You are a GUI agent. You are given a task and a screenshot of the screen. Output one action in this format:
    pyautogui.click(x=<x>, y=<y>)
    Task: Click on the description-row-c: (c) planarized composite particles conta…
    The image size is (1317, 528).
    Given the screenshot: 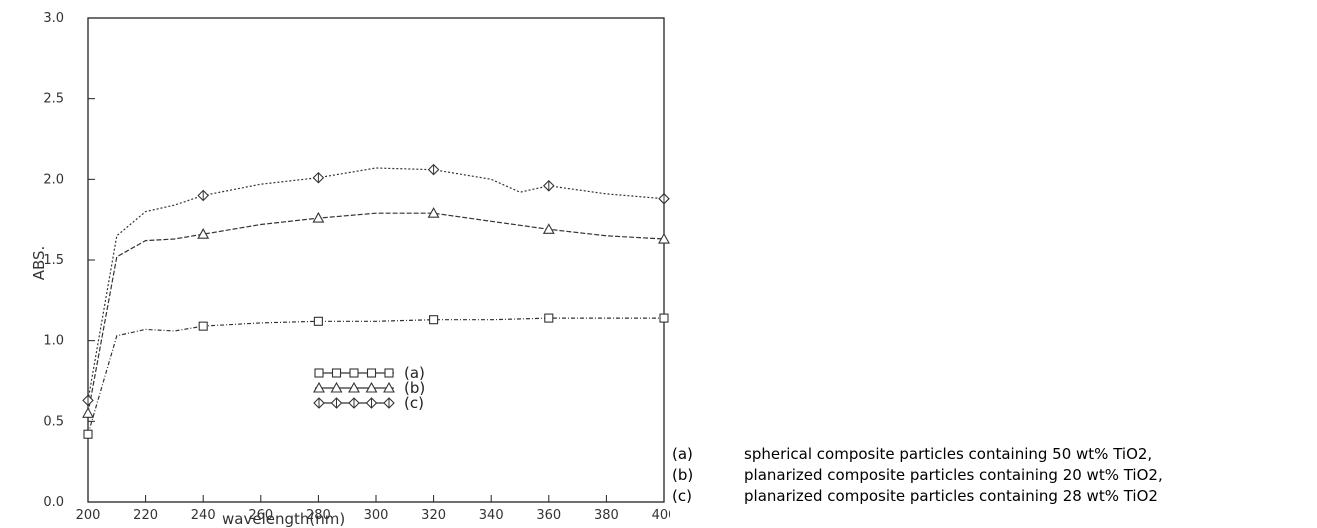 What is the action you would take?
    pyautogui.click(x=917, y=496)
    